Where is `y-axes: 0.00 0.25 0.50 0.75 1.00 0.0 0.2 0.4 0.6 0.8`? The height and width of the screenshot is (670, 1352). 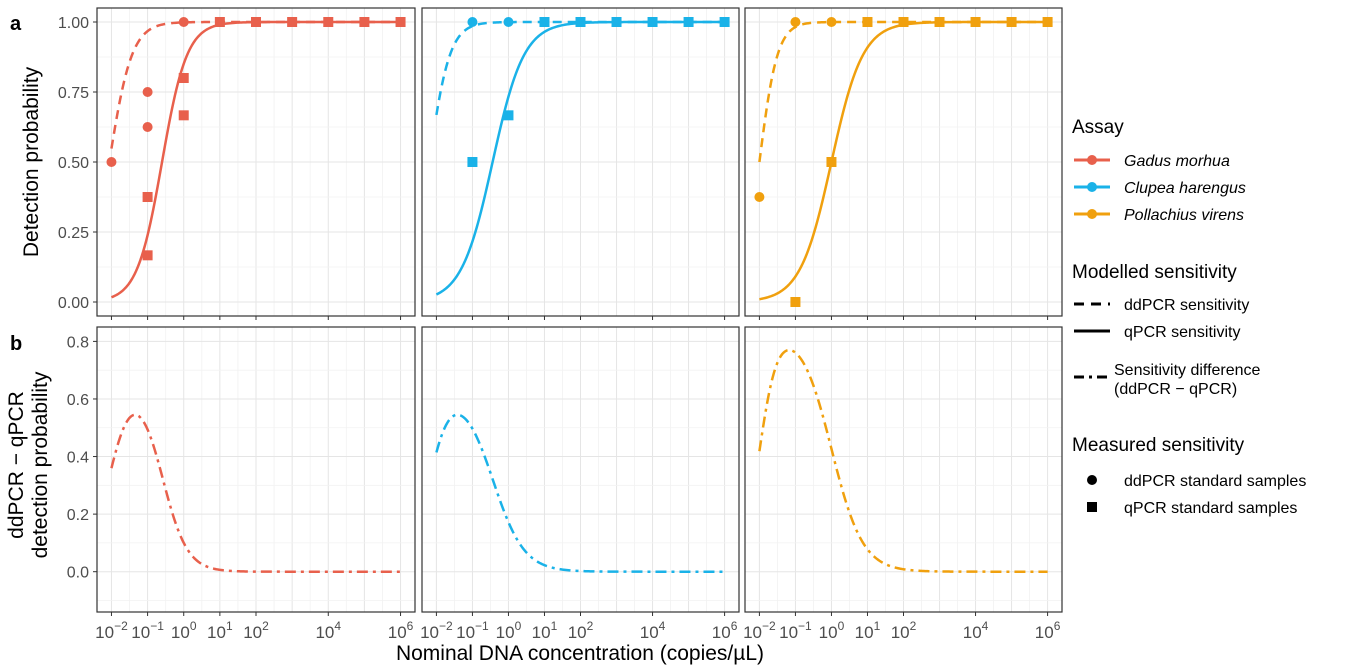
y-axes: 0.00 0.25 0.50 0.75 1.00 0.0 0.2 0.4 0.6 0.8 is located at coordinates (77, 298).